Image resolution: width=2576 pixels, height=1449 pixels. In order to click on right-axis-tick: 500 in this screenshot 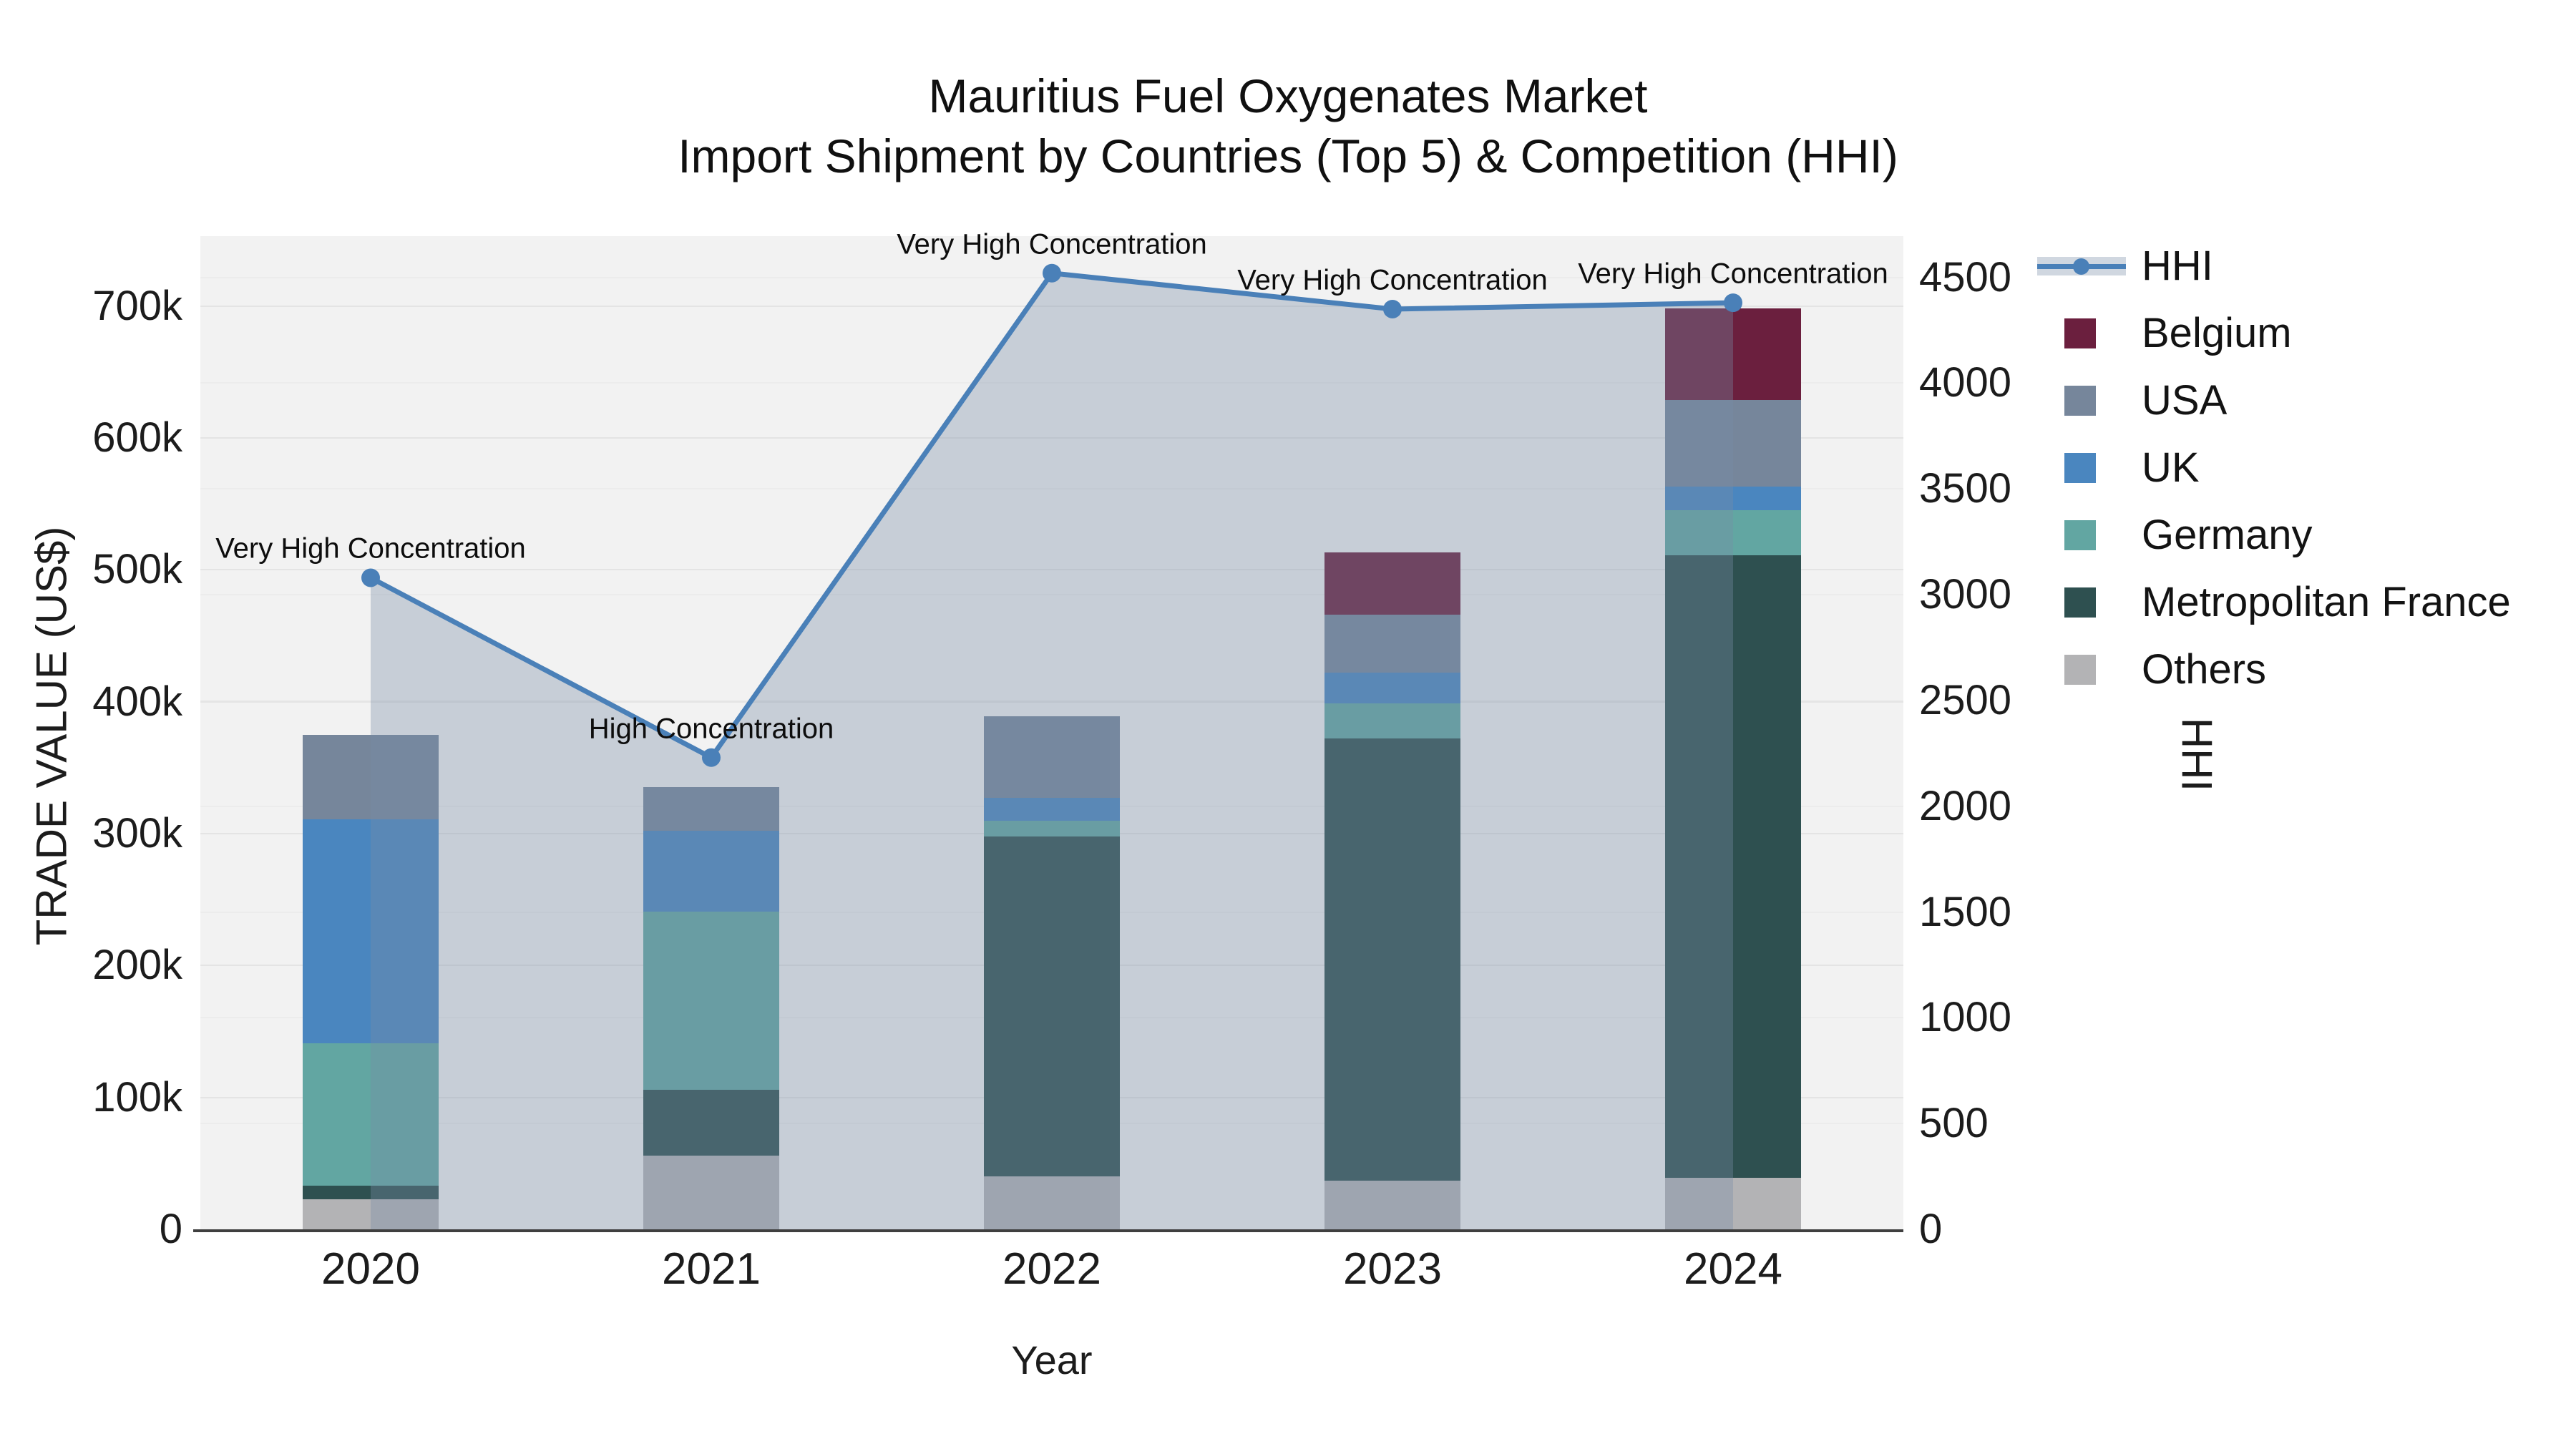, I will do `click(1954, 1123)`.